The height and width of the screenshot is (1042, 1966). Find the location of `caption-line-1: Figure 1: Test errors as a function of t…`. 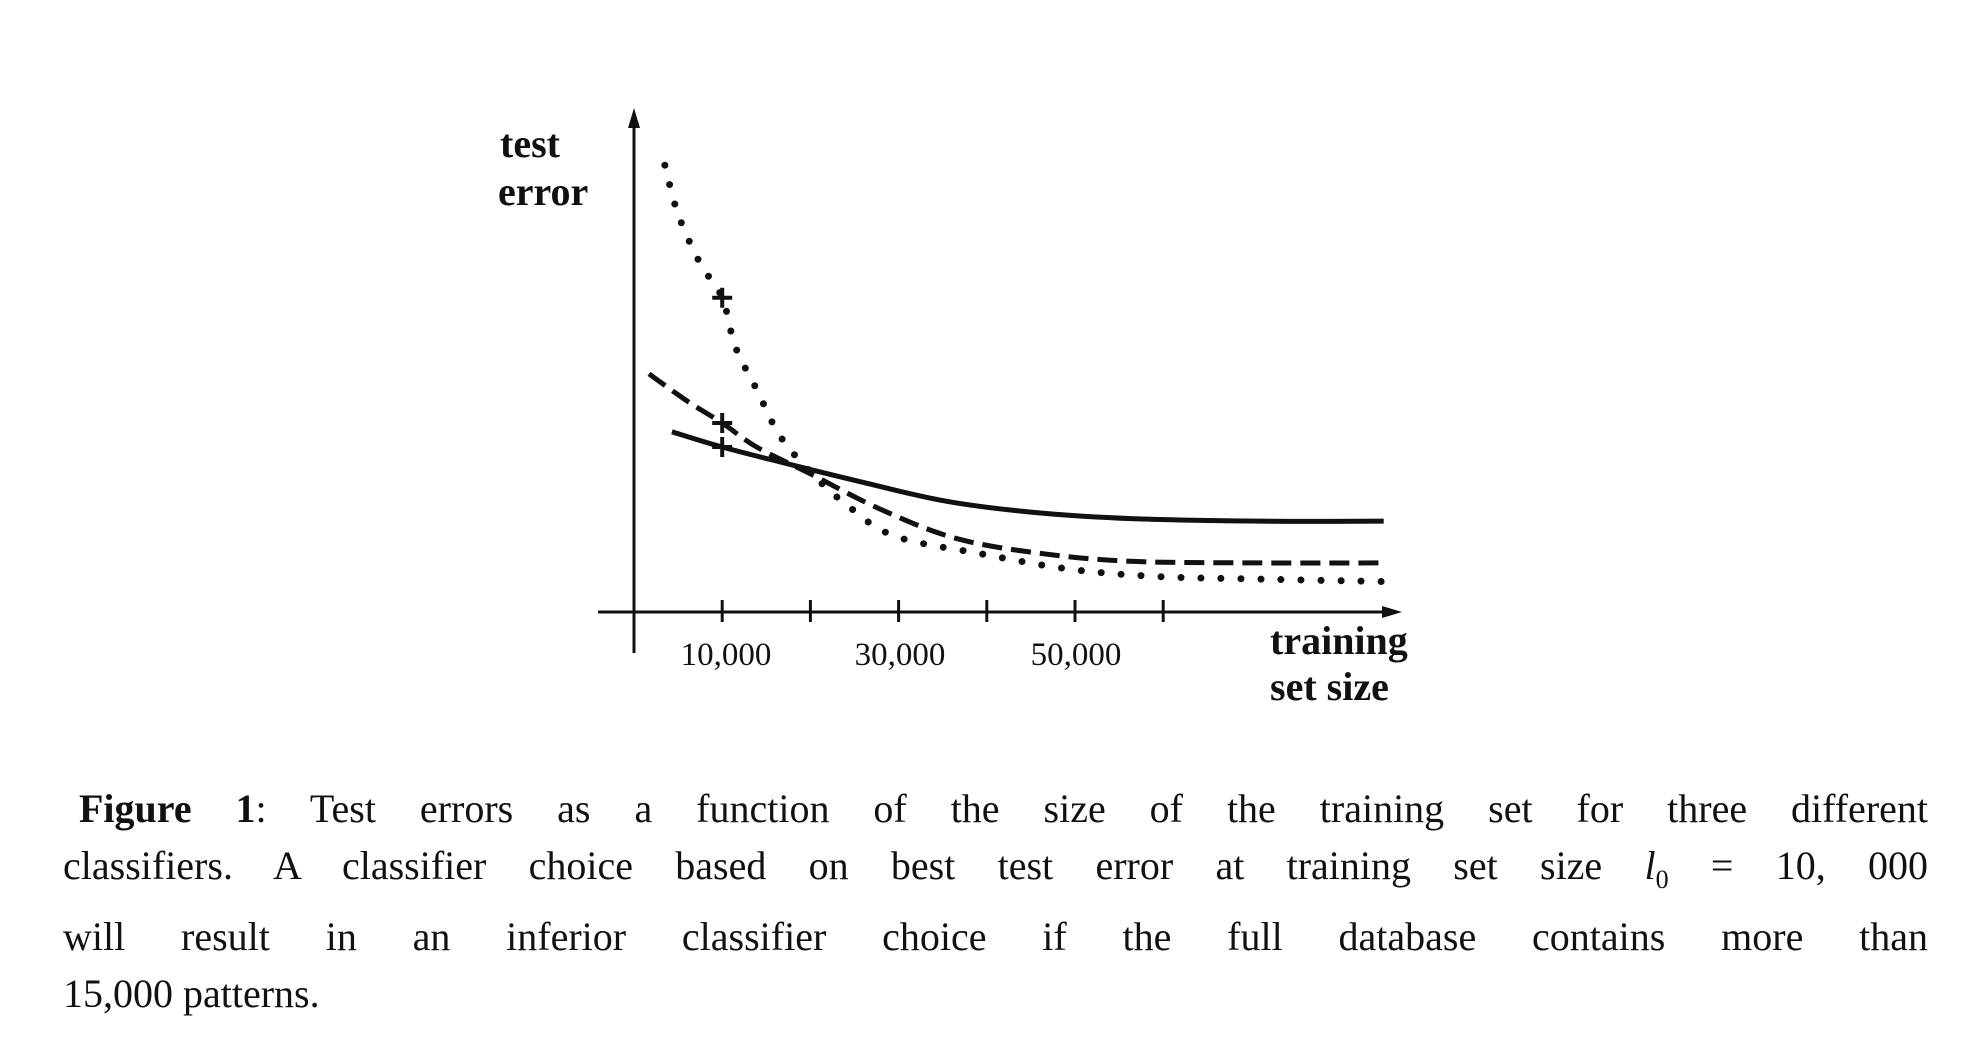

caption-line-1: Figure 1: Test errors as a function of t… is located at coordinates (995, 808).